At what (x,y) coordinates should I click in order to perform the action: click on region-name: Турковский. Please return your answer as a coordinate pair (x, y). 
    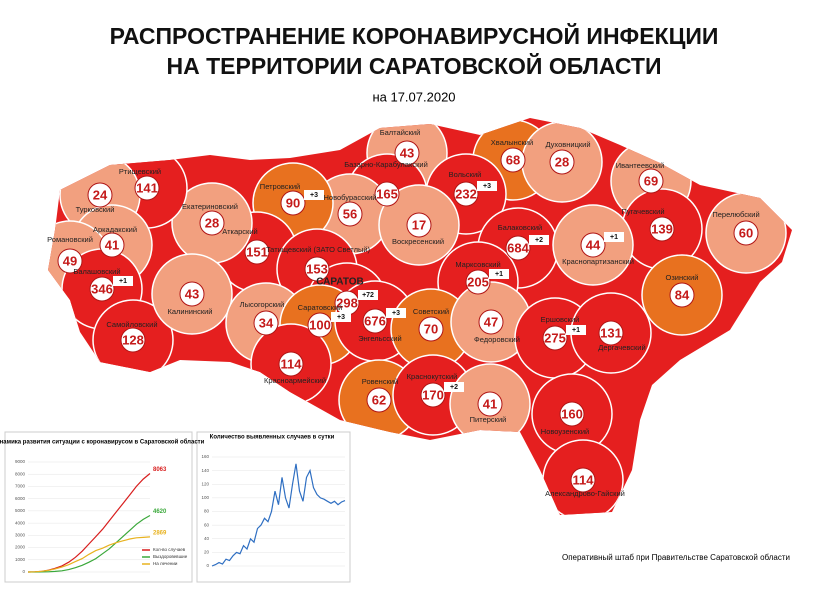
    Looking at the image, I should click on (95, 209).